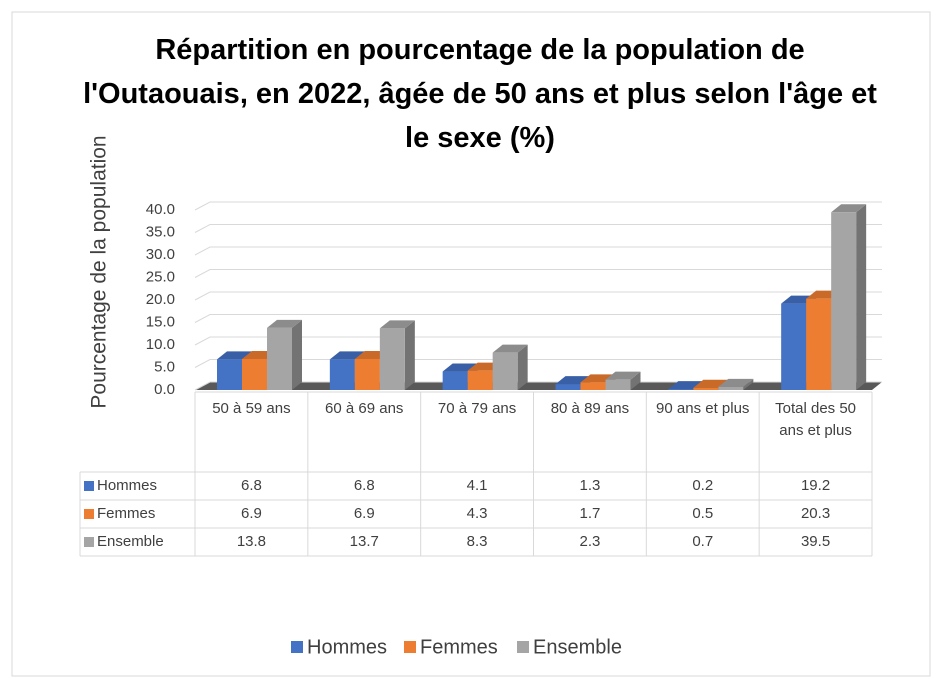 Image resolution: width=944 pixels, height=677 pixels. Describe the element at coordinates (160, 344) in the screenshot. I see `y-tick-label: 10.0` at that location.